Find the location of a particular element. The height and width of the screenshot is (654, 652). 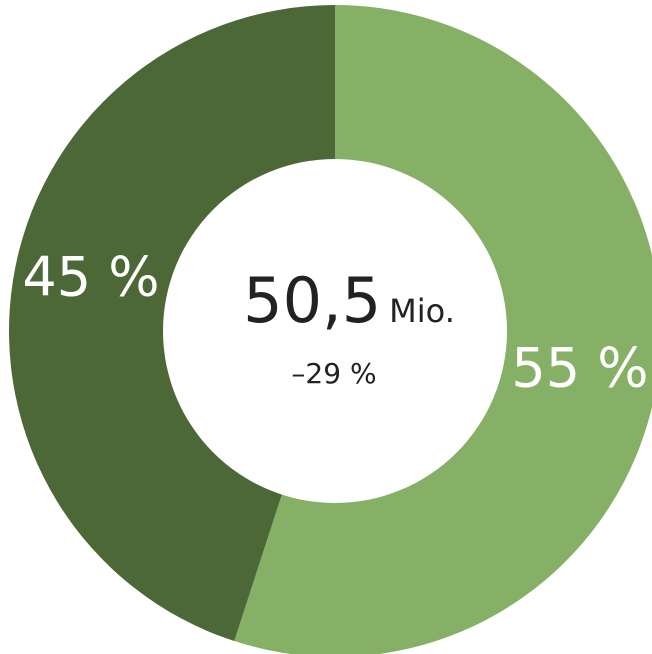

slice-label-1: 55 % is located at coordinates (579, 368).